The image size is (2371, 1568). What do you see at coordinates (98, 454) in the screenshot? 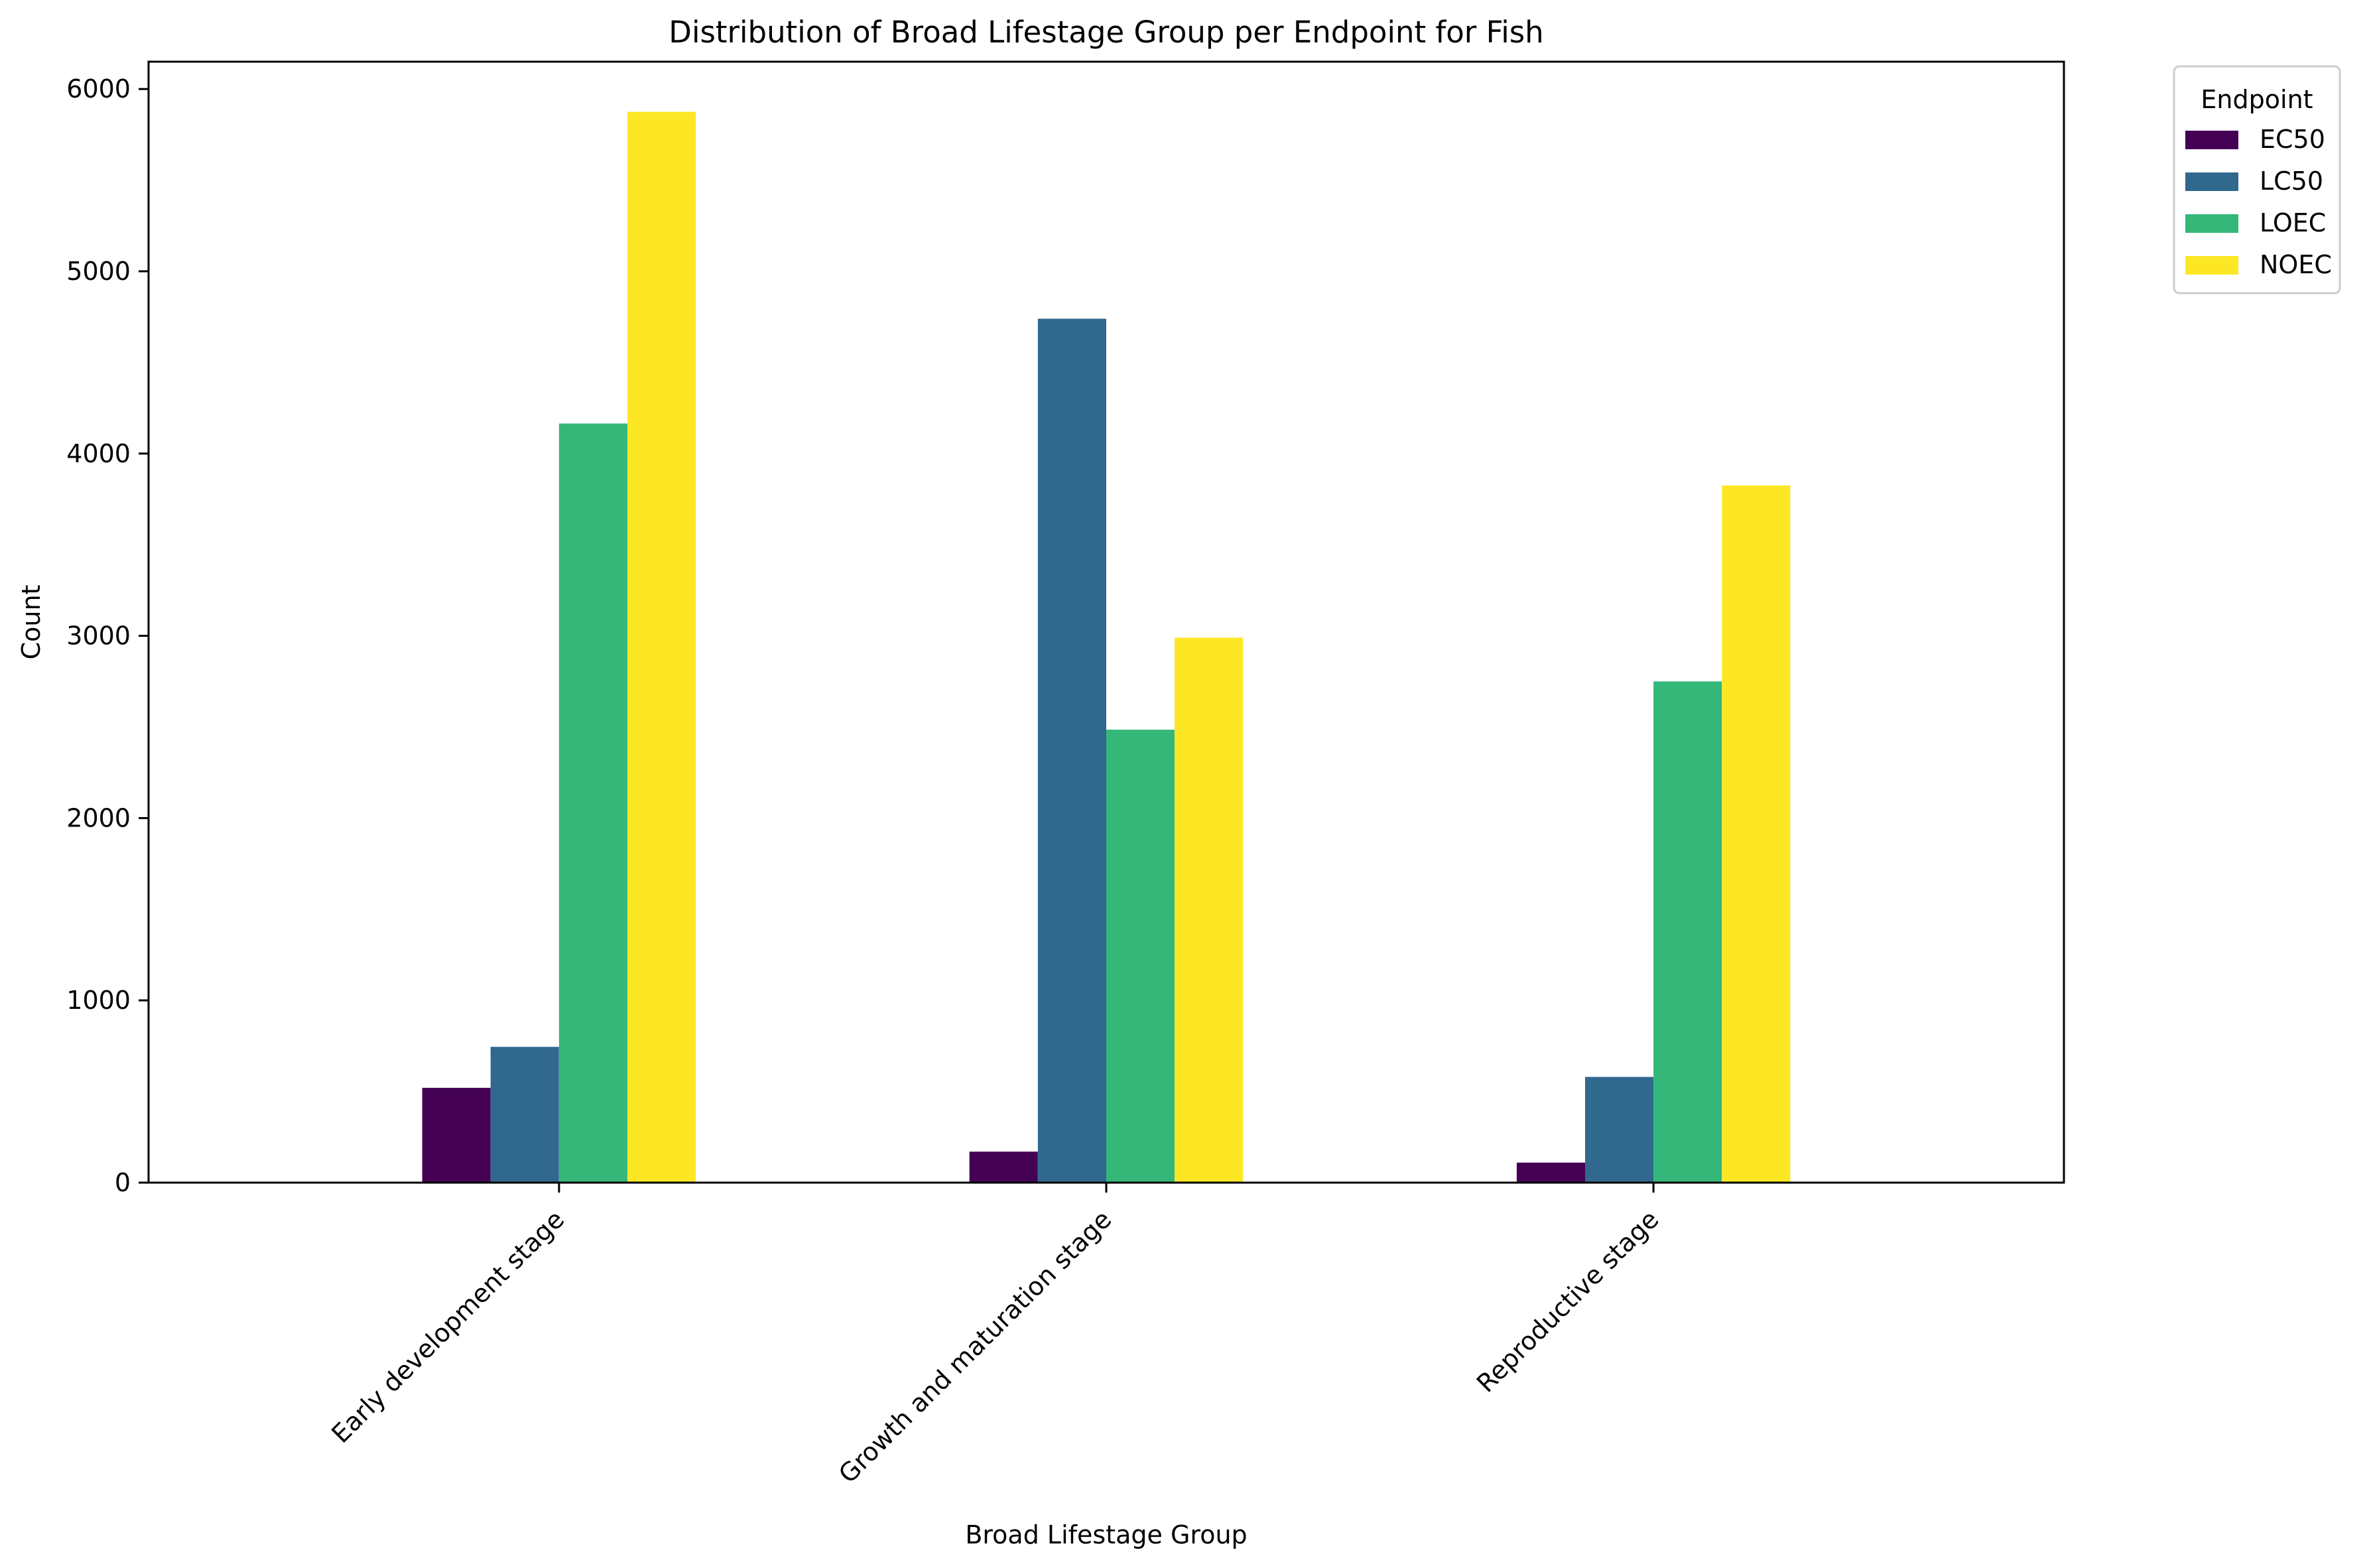
I see `y-tick-label: 4000` at bounding box center [98, 454].